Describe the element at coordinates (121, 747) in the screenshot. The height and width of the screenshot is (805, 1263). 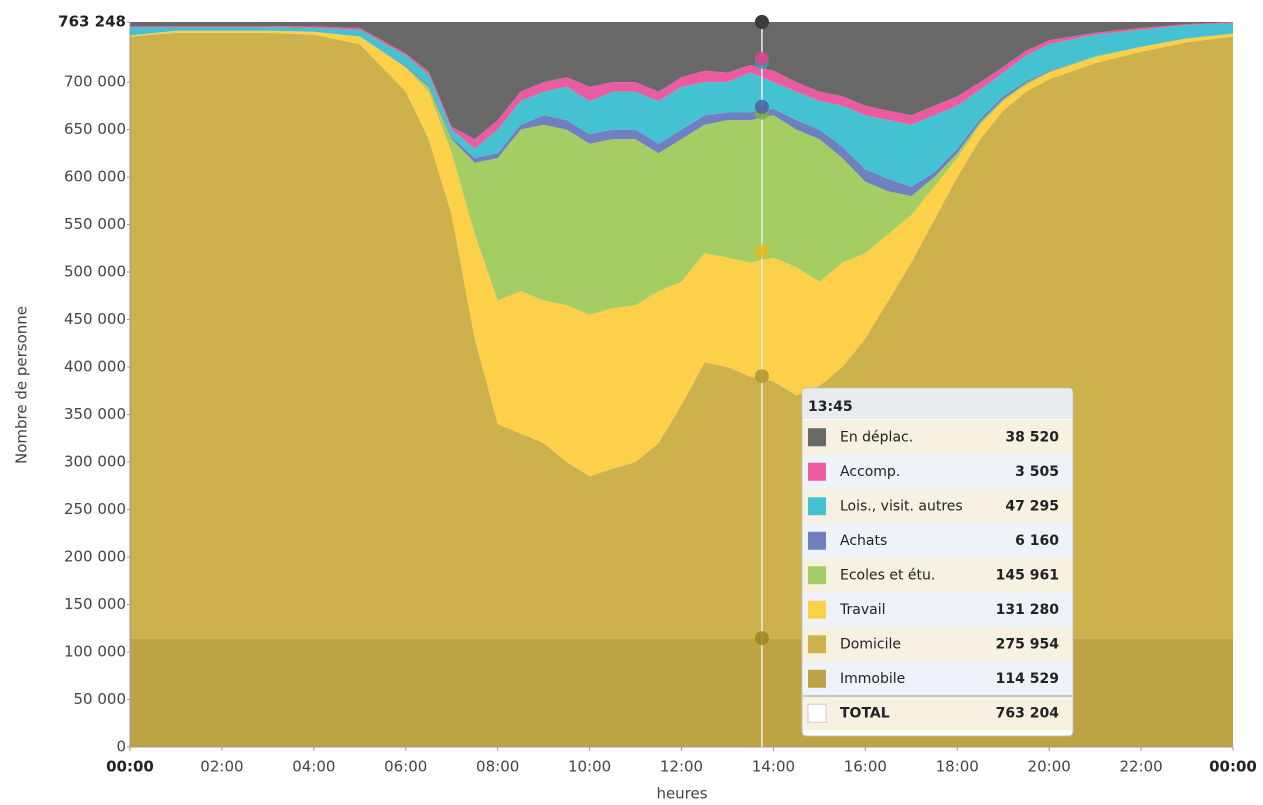
I see `y-tick-label: 0` at that location.